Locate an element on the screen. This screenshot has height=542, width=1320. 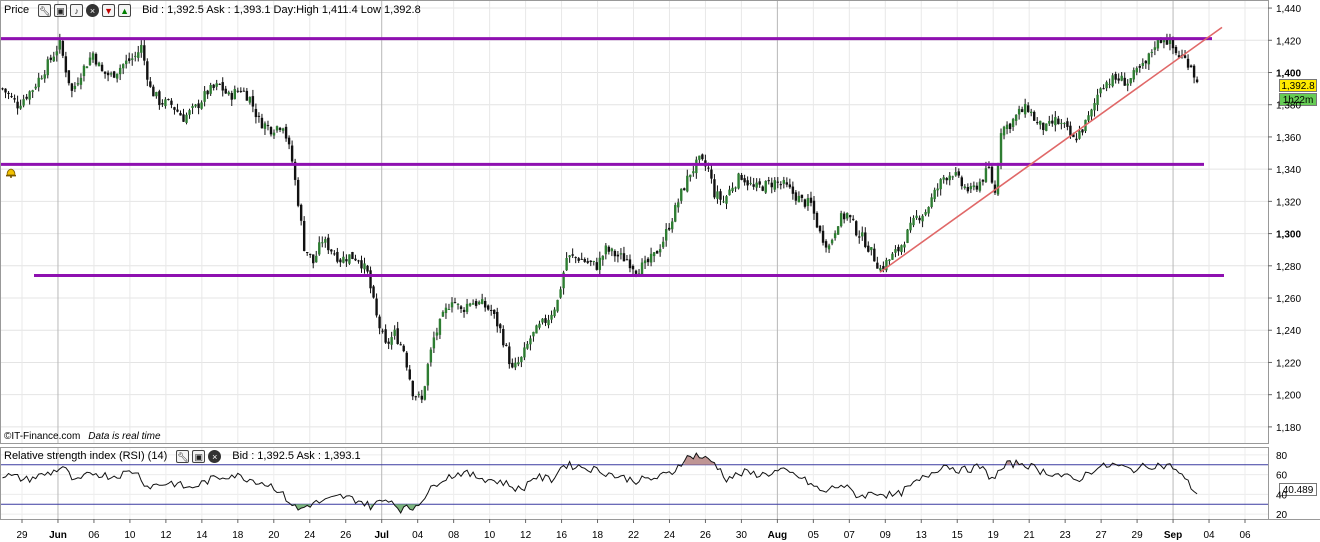
x-tick-label: Aug is located at coordinates (777, 535).